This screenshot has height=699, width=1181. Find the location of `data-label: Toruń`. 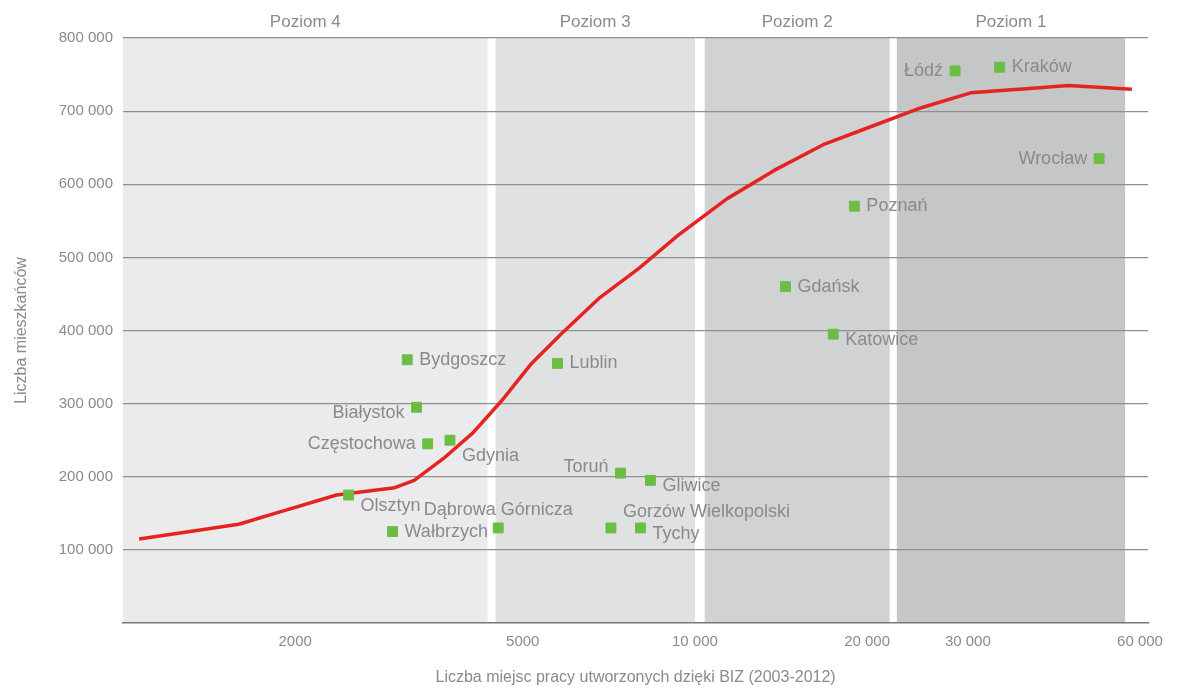

data-label: Toruń is located at coordinates (586, 466).